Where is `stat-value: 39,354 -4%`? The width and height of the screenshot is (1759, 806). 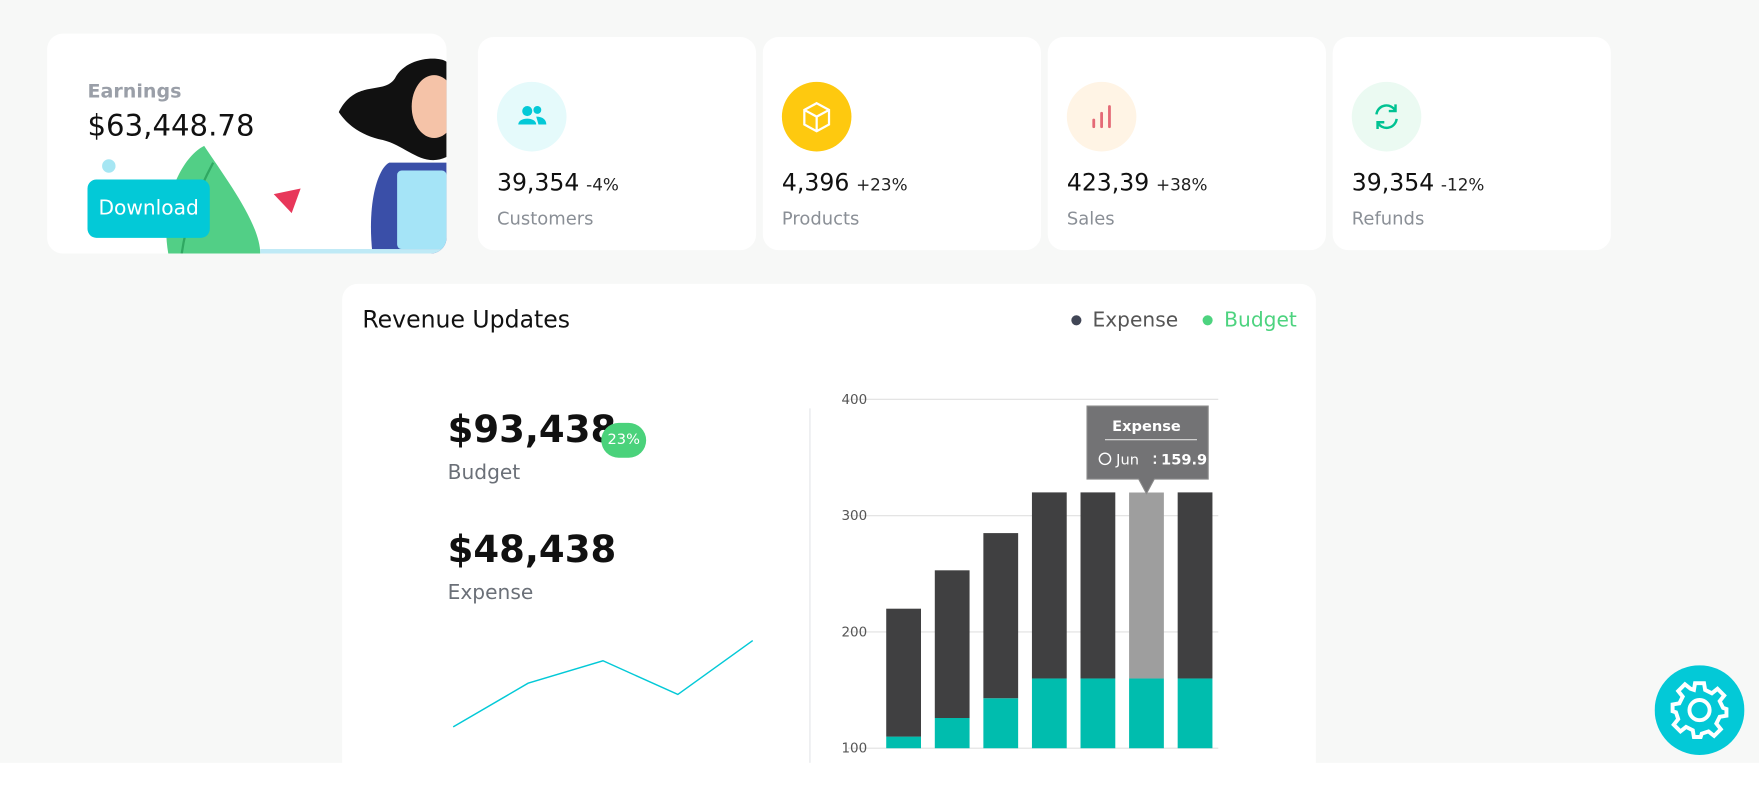 stat-value: 39,354 -4% is located at coordinates (558, 182).